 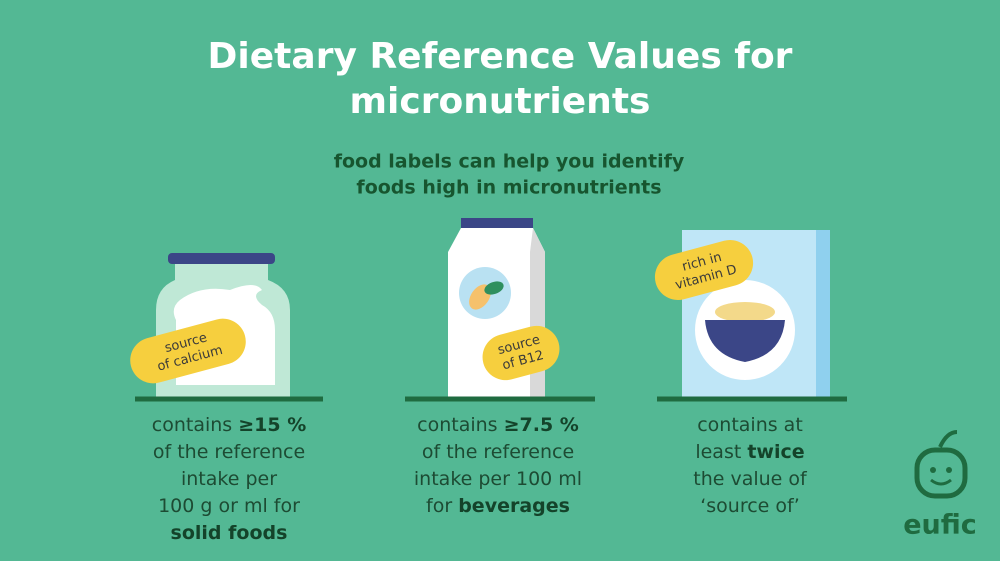 What do you see at coordinates (509, 162) in the screenshot?
I see `subtitle-line: food labels can help you identify` at bounding box center [509, 162].